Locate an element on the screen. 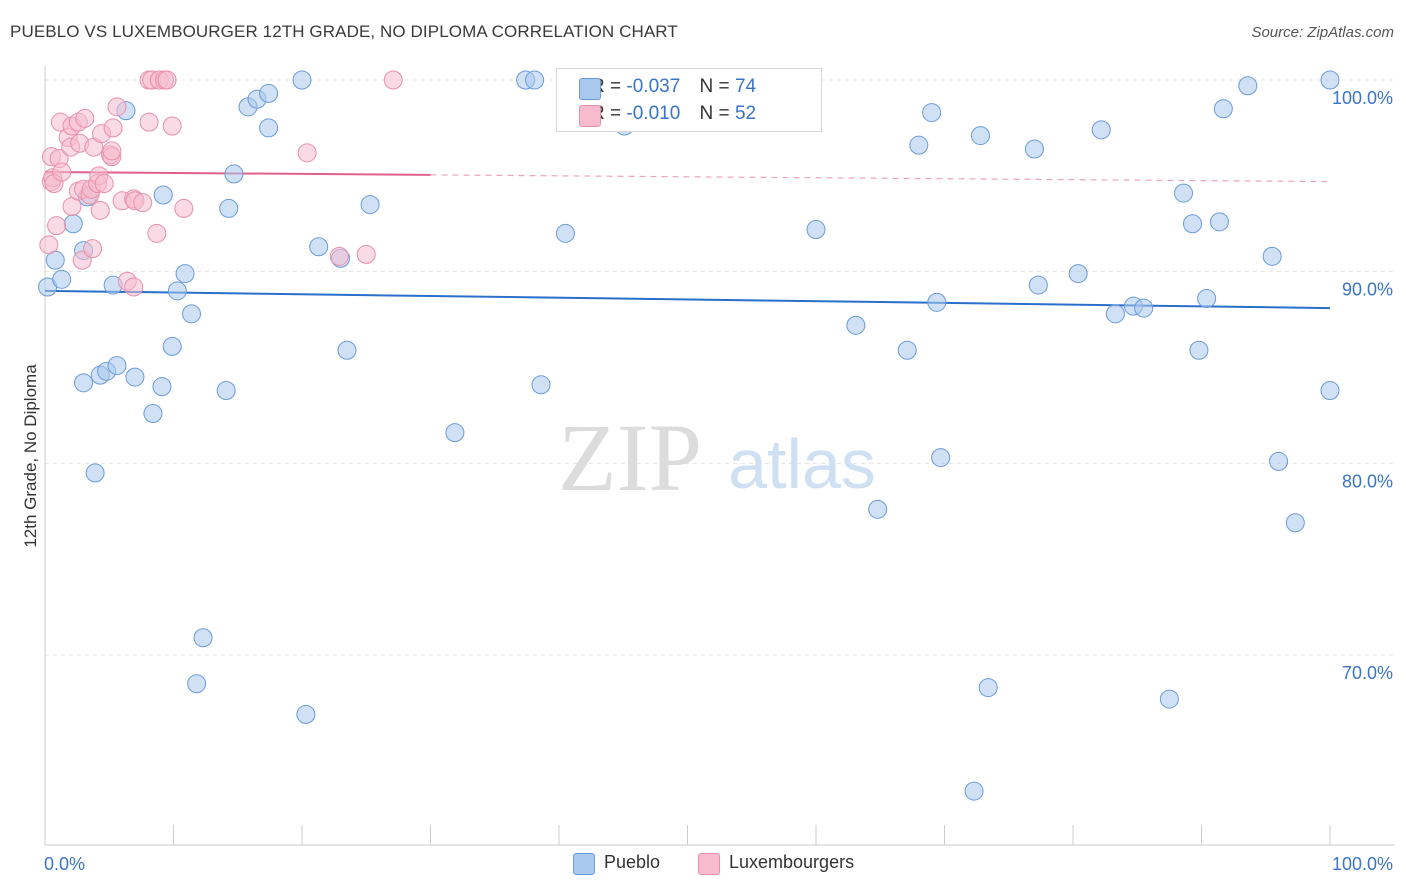 This screenshot has width=1406, height=892. legend-row-pueblo: R = -0.037 N = 74 is located at coordinates (668, 88).